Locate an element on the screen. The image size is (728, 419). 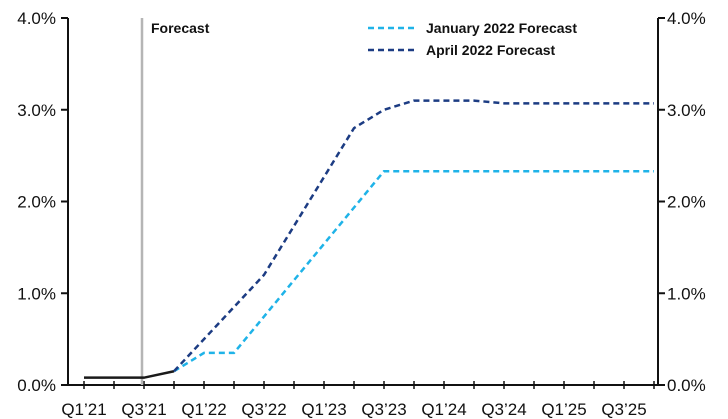
forecast-annotation: Forecast is located at coordinates (180, 28).